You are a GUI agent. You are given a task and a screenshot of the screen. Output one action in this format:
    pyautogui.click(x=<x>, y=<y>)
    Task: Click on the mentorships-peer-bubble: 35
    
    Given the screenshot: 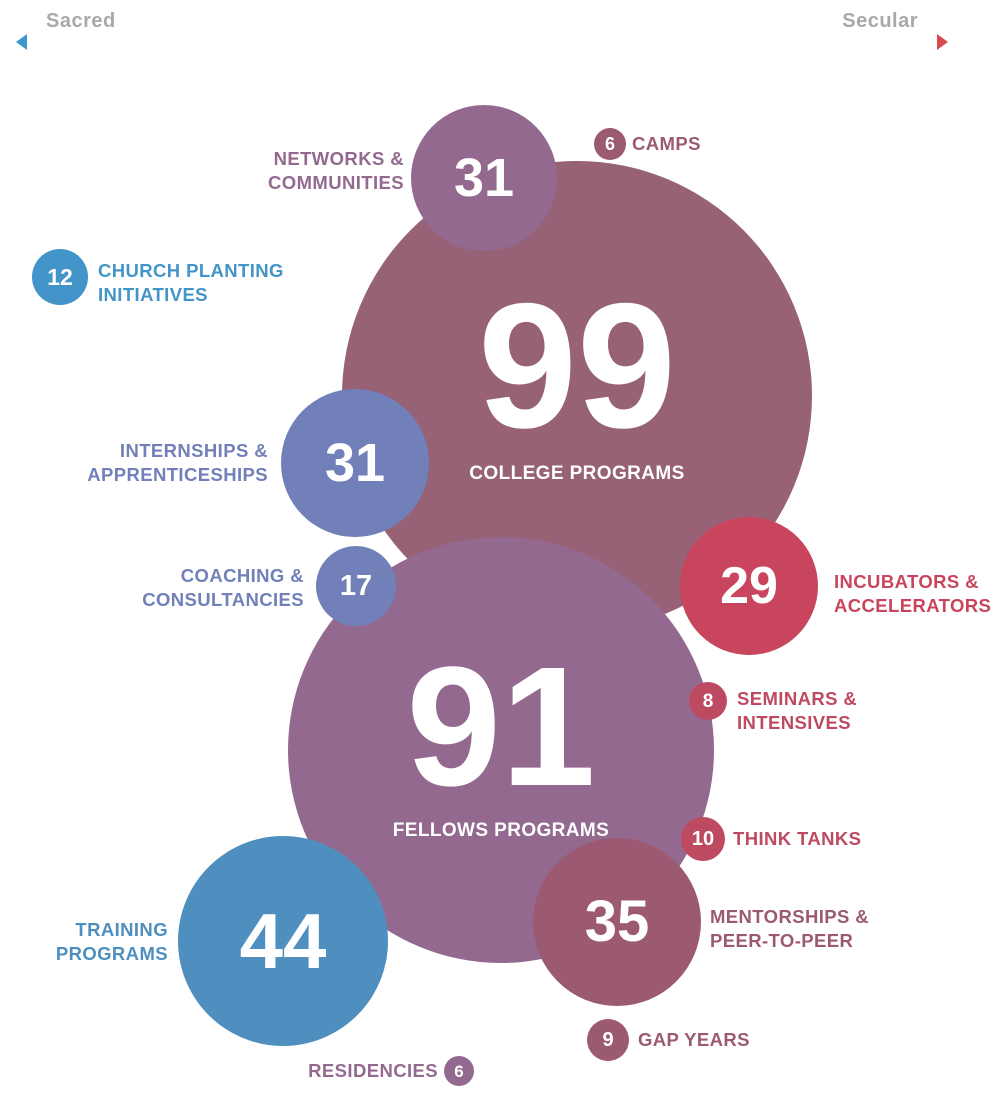 What is the action you would take?
    pyautogui.click(x=617, y=922)
    